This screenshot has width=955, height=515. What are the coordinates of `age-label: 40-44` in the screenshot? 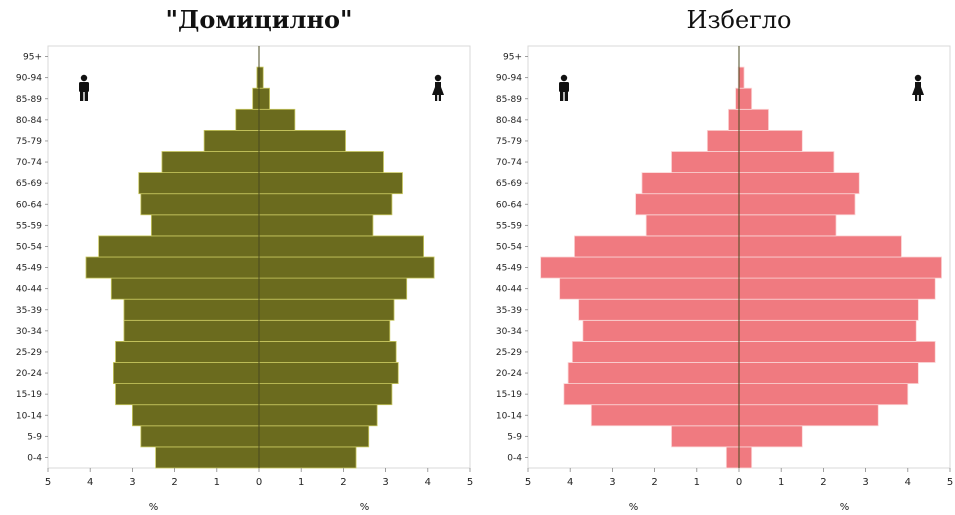 It's located at (509, 290).